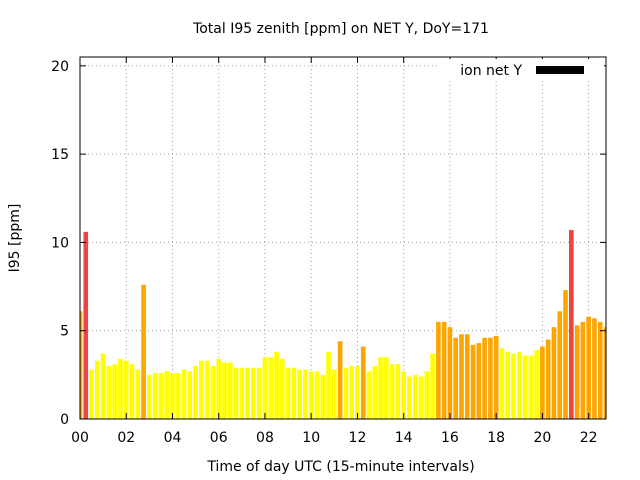  I want to click on x-axis-label: Time of day UTC (15-minute intervals), so click(340, 467).